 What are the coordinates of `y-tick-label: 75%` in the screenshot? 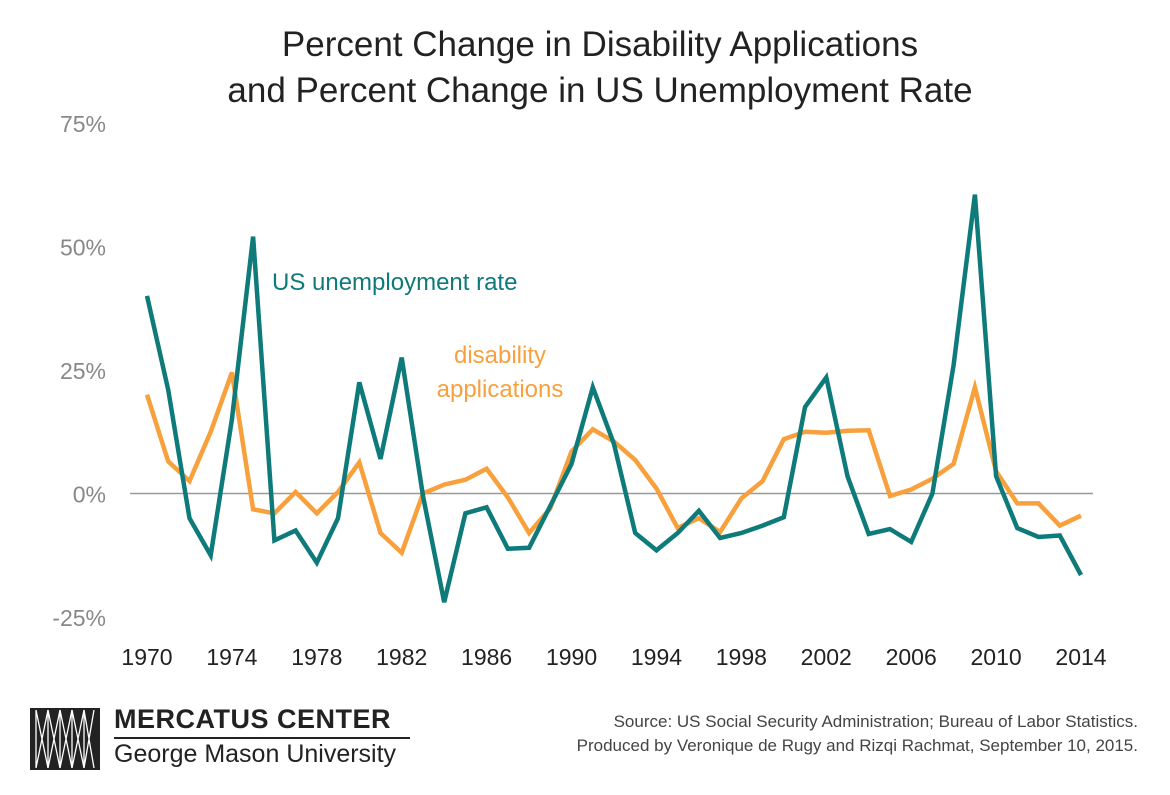 It's located at (83, 124).